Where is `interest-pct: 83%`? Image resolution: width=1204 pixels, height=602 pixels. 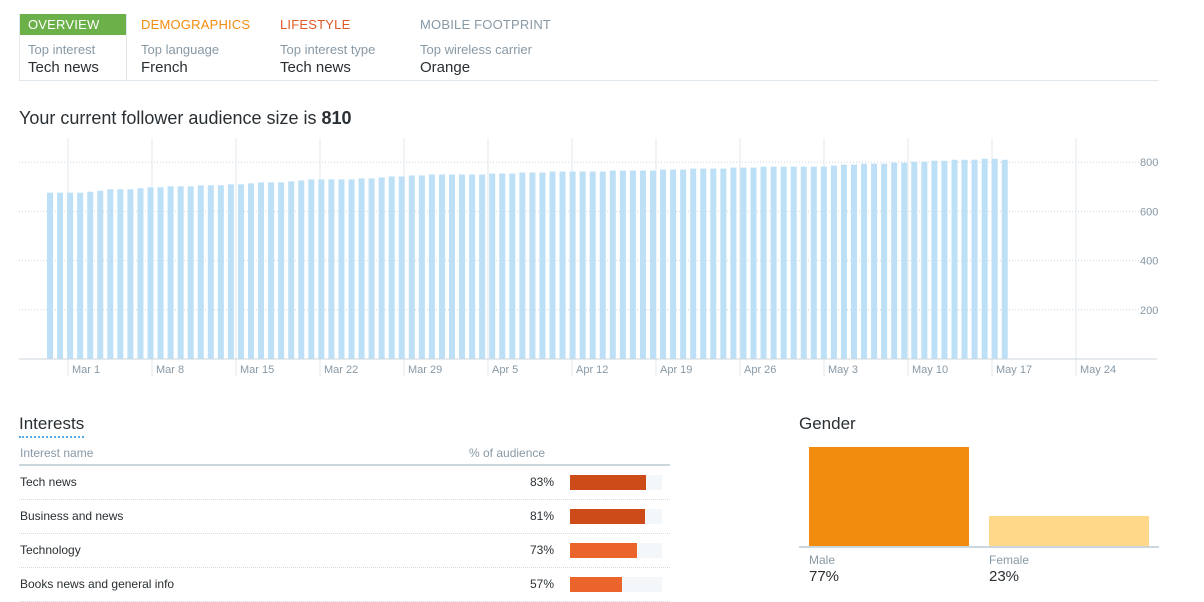
interest-pct: 83% is located at coordinates (541, 482).